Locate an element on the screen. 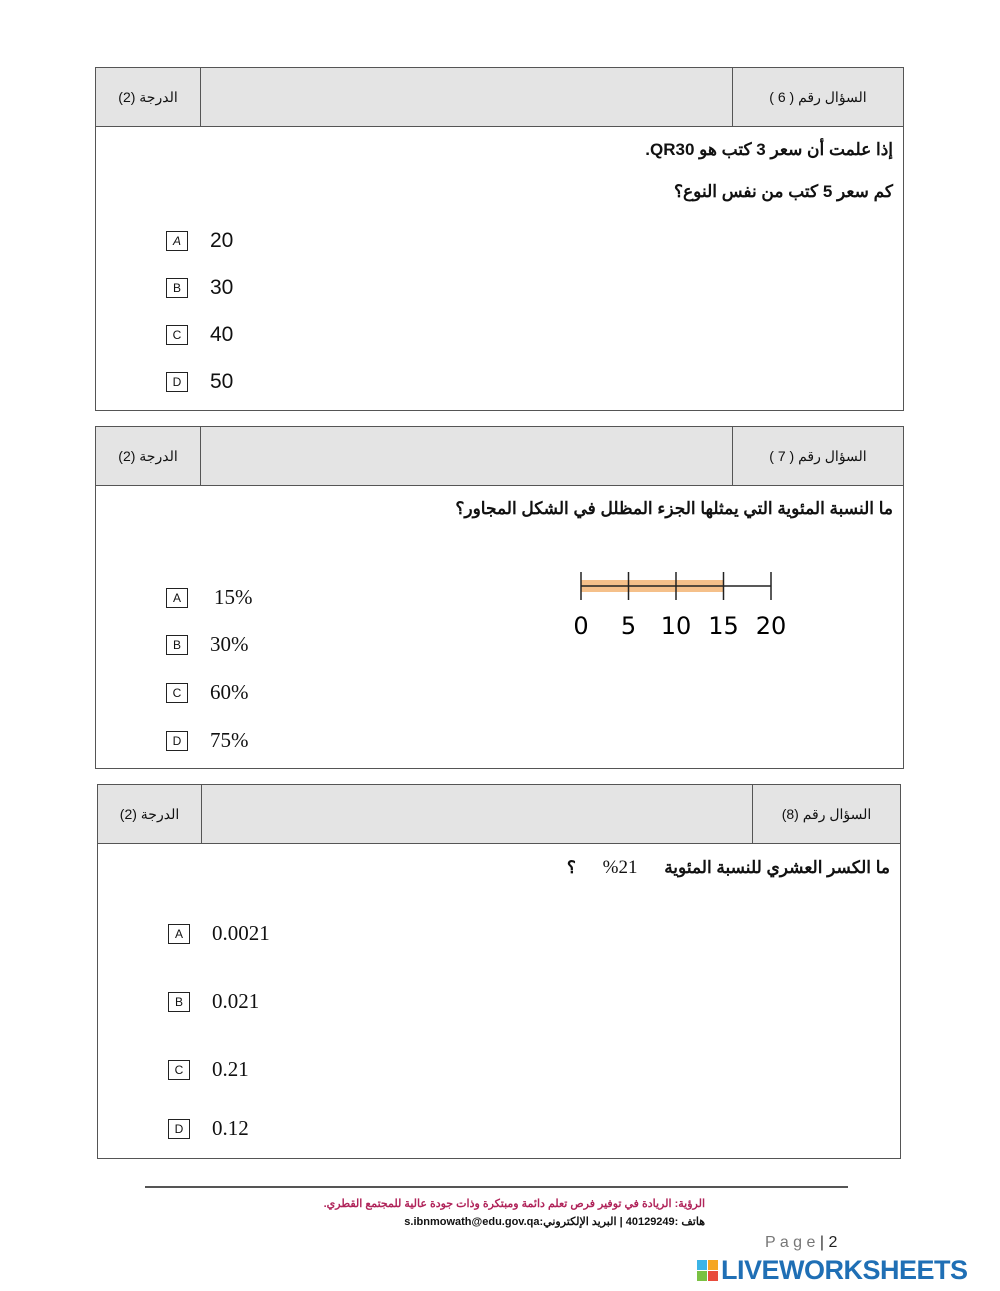  question-line: إذا علمت أن سعر 3 كتب هو QR30. is located at coordinates (769, 149).